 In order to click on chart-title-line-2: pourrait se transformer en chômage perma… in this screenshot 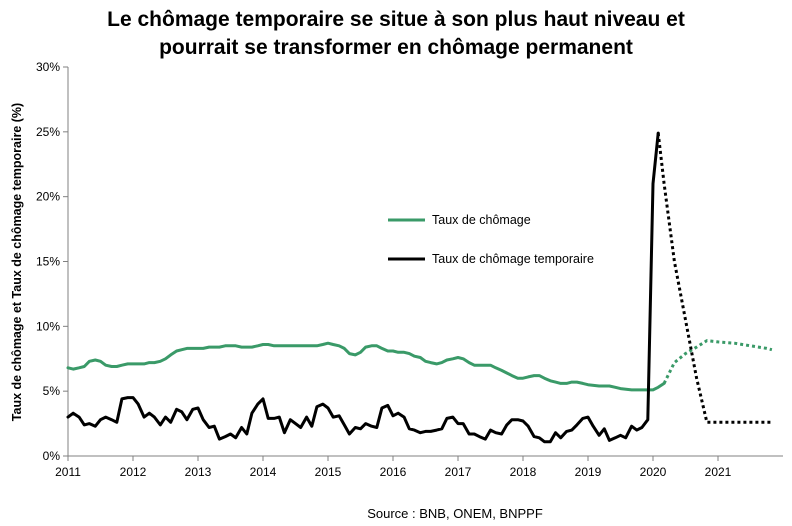, I will do `click(396, 47)`.